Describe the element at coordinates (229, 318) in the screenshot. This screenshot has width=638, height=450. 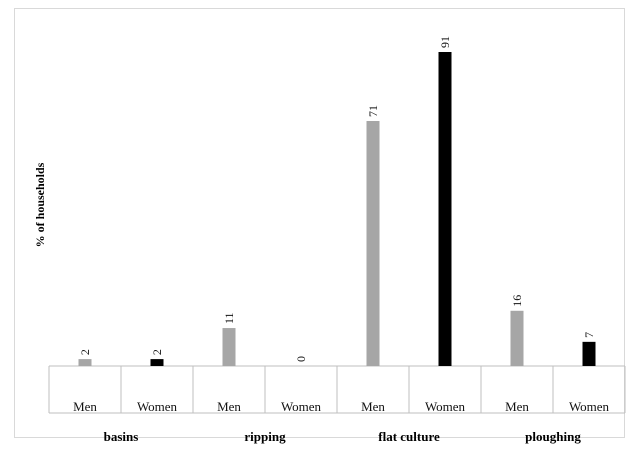
I see `data-label: 11` at that location.